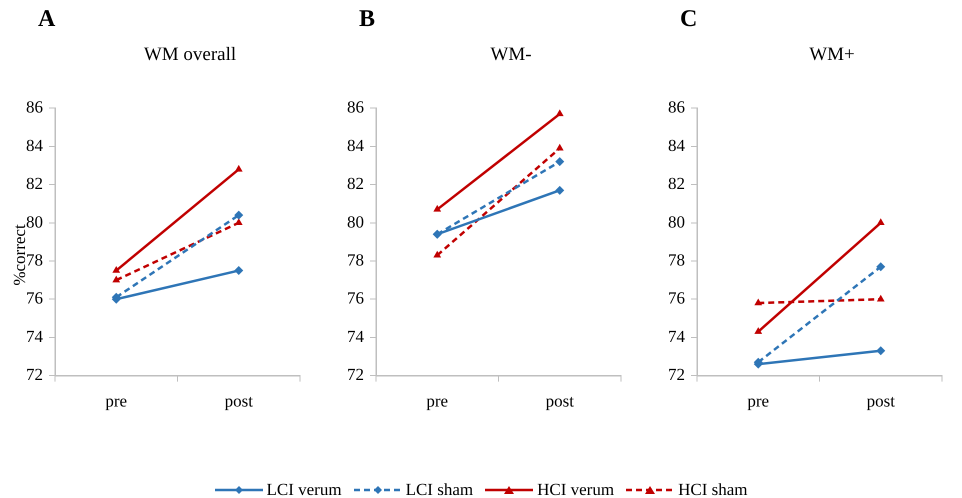 The width and height of the screenshot is (962, 498). Describe the element at coordinates (511, 55) in the screenshot. I see `chart-subtitle: WM-` at that location.